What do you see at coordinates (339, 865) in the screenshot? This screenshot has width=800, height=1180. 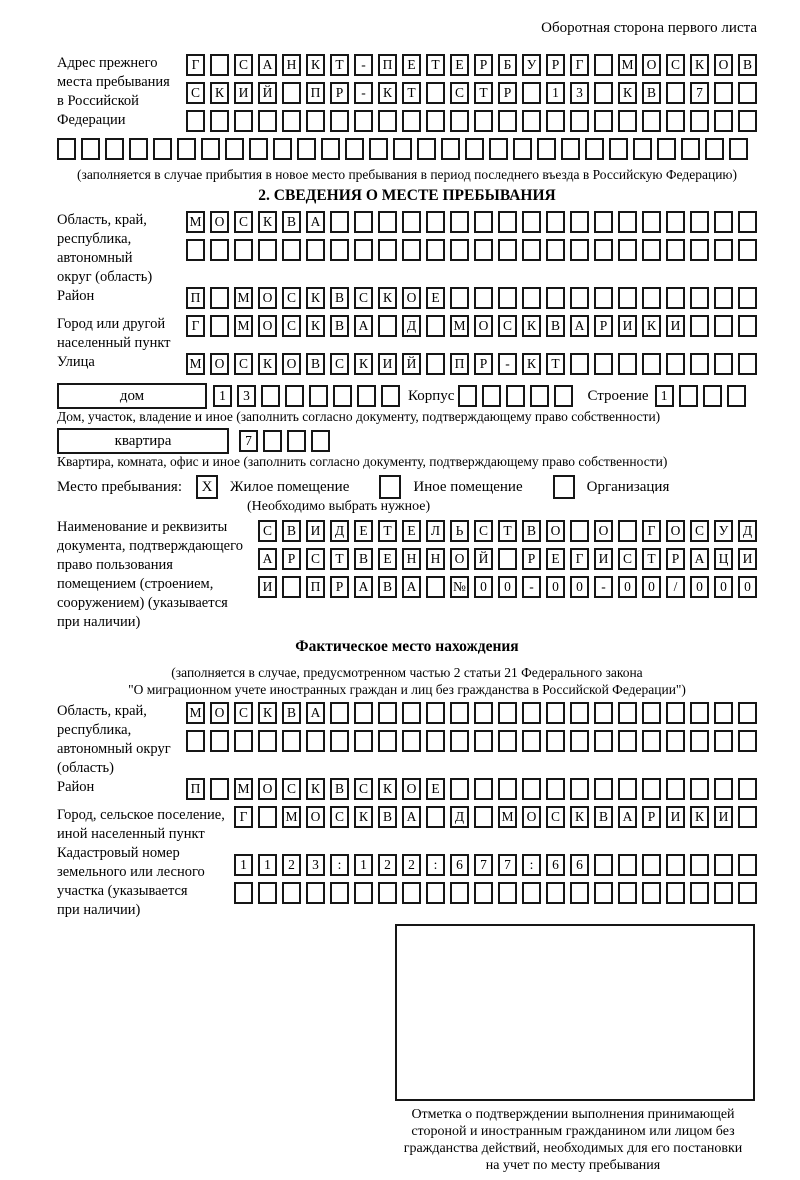 I see `char-box: :` at bounding box center [339, 865].